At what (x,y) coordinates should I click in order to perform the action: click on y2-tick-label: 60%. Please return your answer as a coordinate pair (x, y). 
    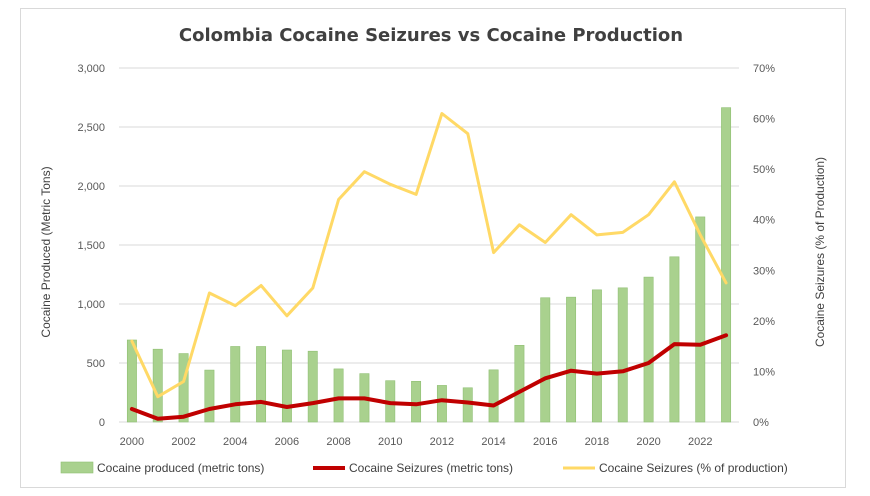
    Looking at the image, I should click on (764, 120).